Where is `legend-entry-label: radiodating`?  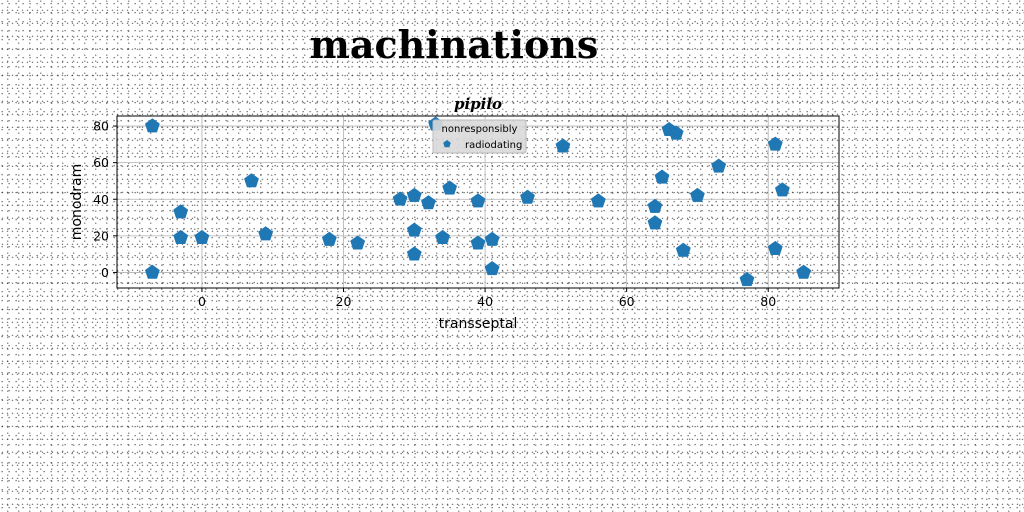
legend-entry-label: radiodating is located at coordinates (493, 145).